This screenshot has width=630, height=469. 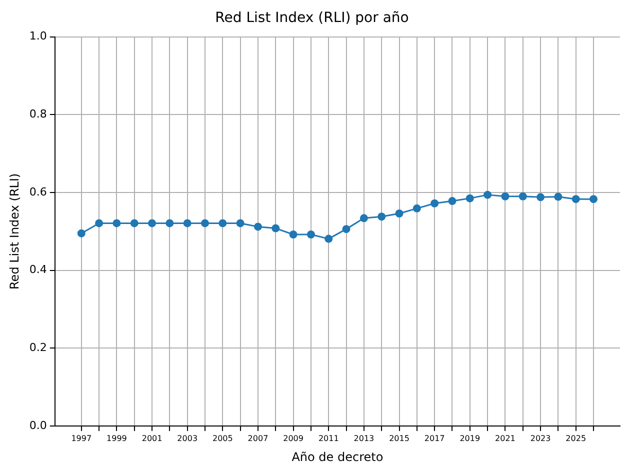 What do you see at coordinates (576, 438) in the screenshot?
I see `x-tick-label: 2025` at bounding box center [576, 438].